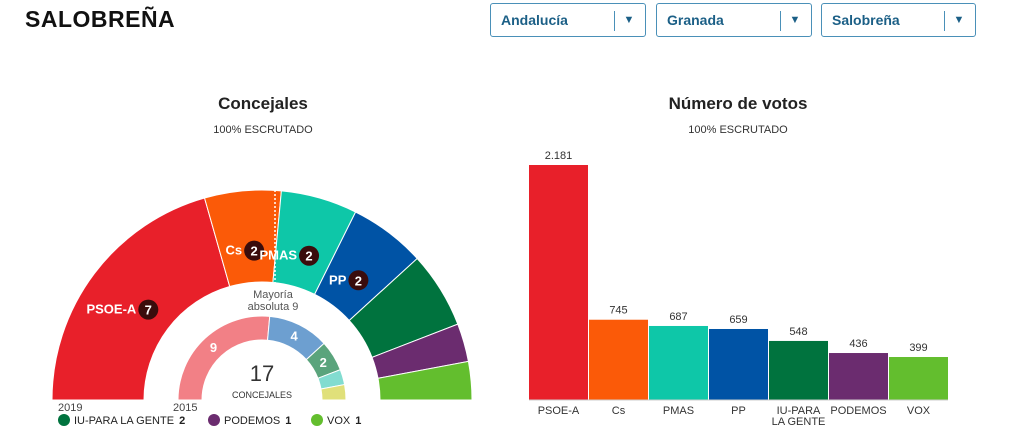 Image resolution: width=1024 pixels, height=446 pixels. Describe the element at coordinates (182, 421) in the screenshot. I see `legend-seats: 2` at that location.